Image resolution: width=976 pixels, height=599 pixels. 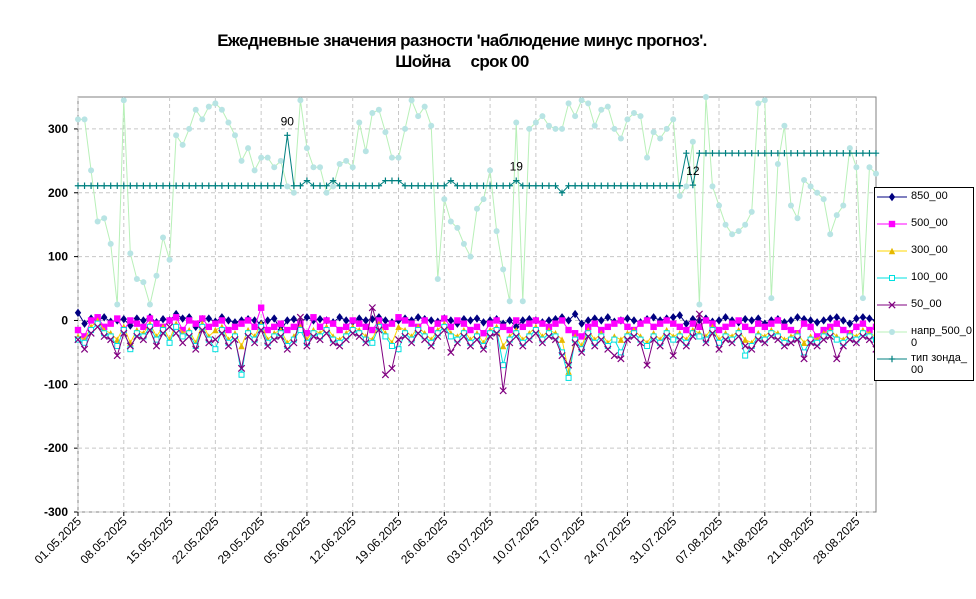 I want to click on x-tick-label: 17.07.2025, so click(x=561, y=540).